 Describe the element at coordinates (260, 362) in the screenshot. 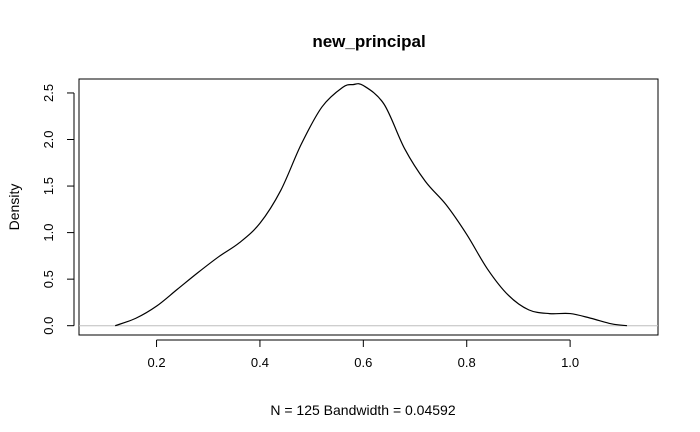

I see `x-tick-label: 0.4` at that location.